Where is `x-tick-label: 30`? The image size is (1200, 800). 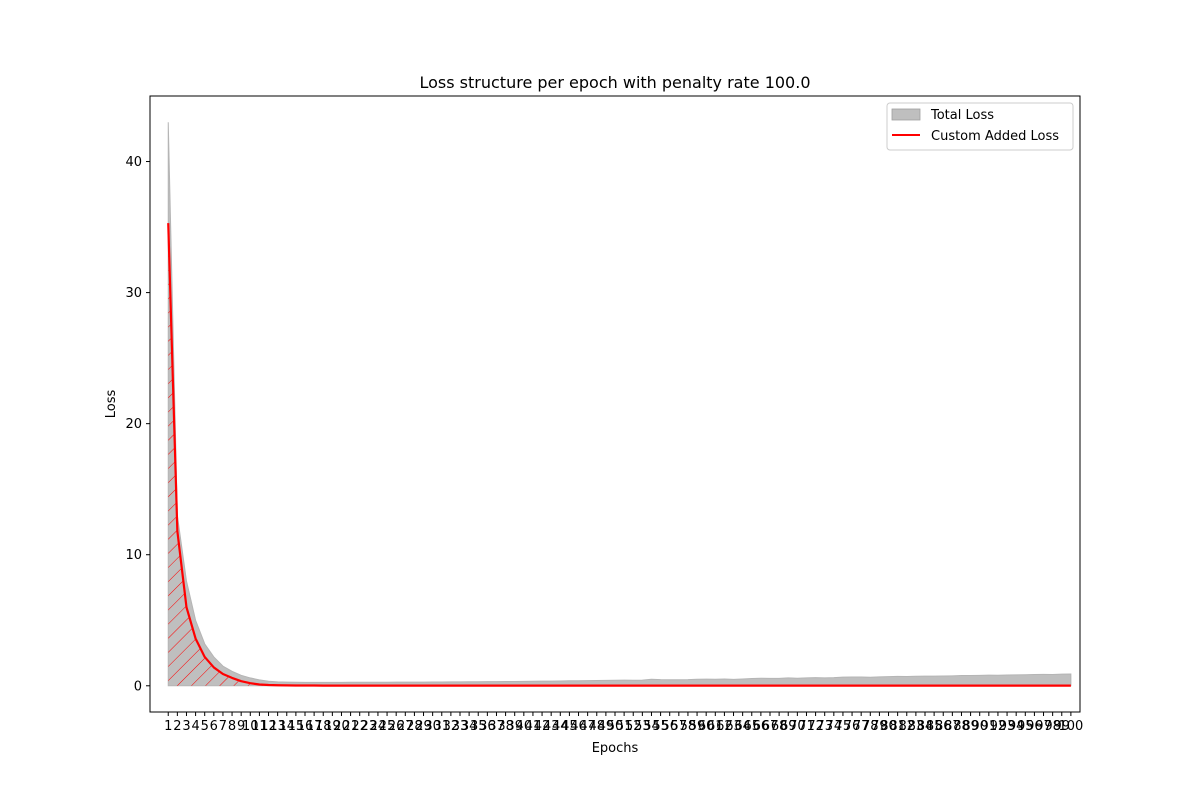
x-tick-label: 30 is located at coordinates (432, 726).